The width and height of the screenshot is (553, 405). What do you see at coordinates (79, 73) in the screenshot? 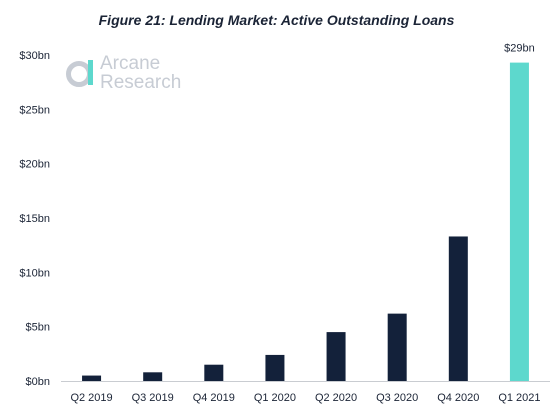
I see `arcane-logo-icon` at bounding box center [79, 73].